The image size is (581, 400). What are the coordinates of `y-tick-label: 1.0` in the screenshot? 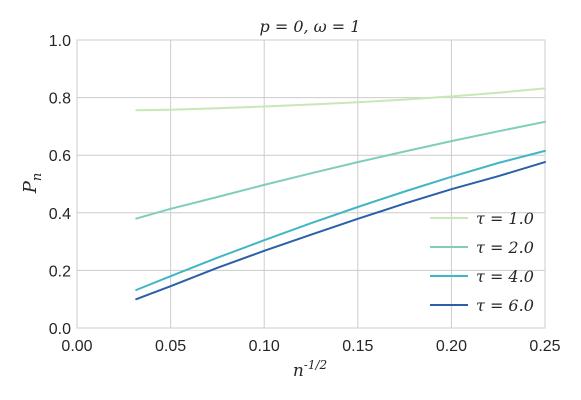 It's located at (60, 41).